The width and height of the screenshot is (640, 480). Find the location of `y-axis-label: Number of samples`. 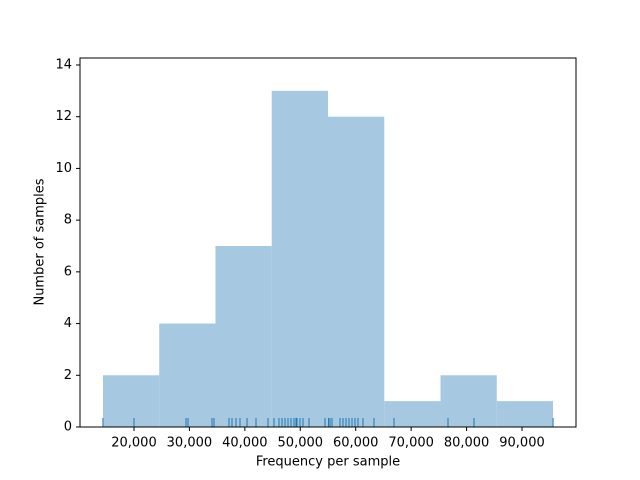

y-axis-label: Number of samples is located at coordinates (40, 241).